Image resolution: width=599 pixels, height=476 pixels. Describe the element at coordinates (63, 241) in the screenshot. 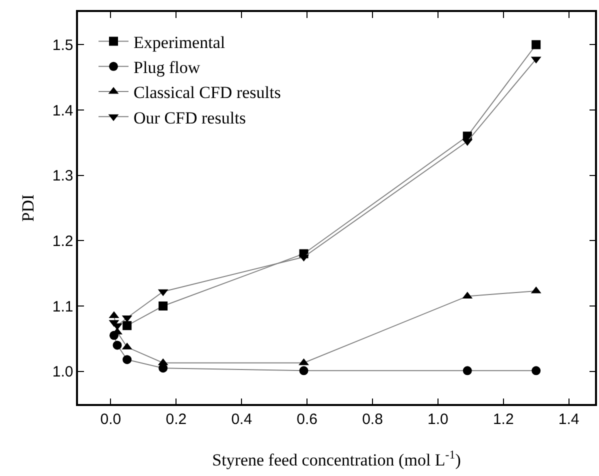

I see `y-tick-label: 1.2` at that location.